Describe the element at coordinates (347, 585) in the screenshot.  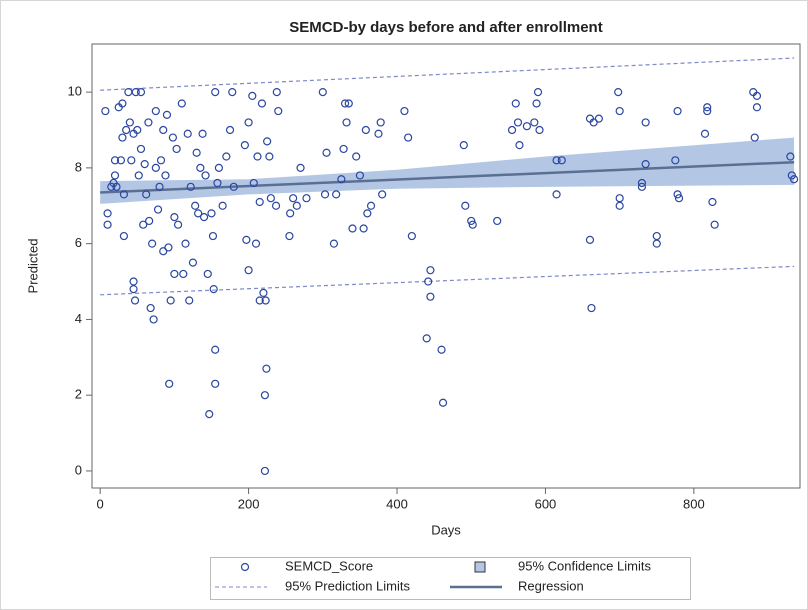
I see `legend-label: 95% Prediction Limits` at that location.